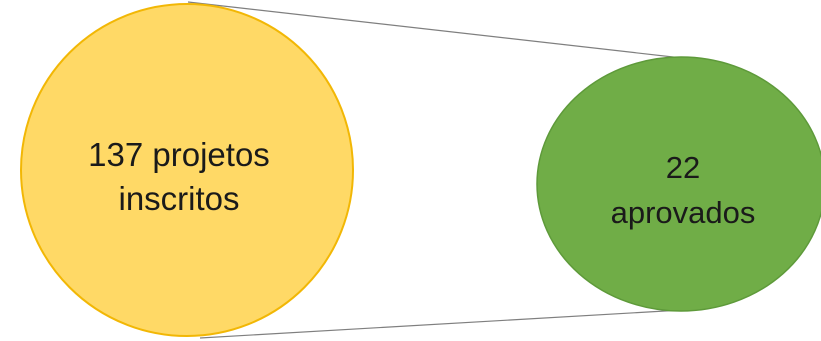 This screenshot has width=821, height=341. Describe the element at coordinates (179, 154) in the screenshot. I see `large-circle-label-line1: 137 projetos` at that location.